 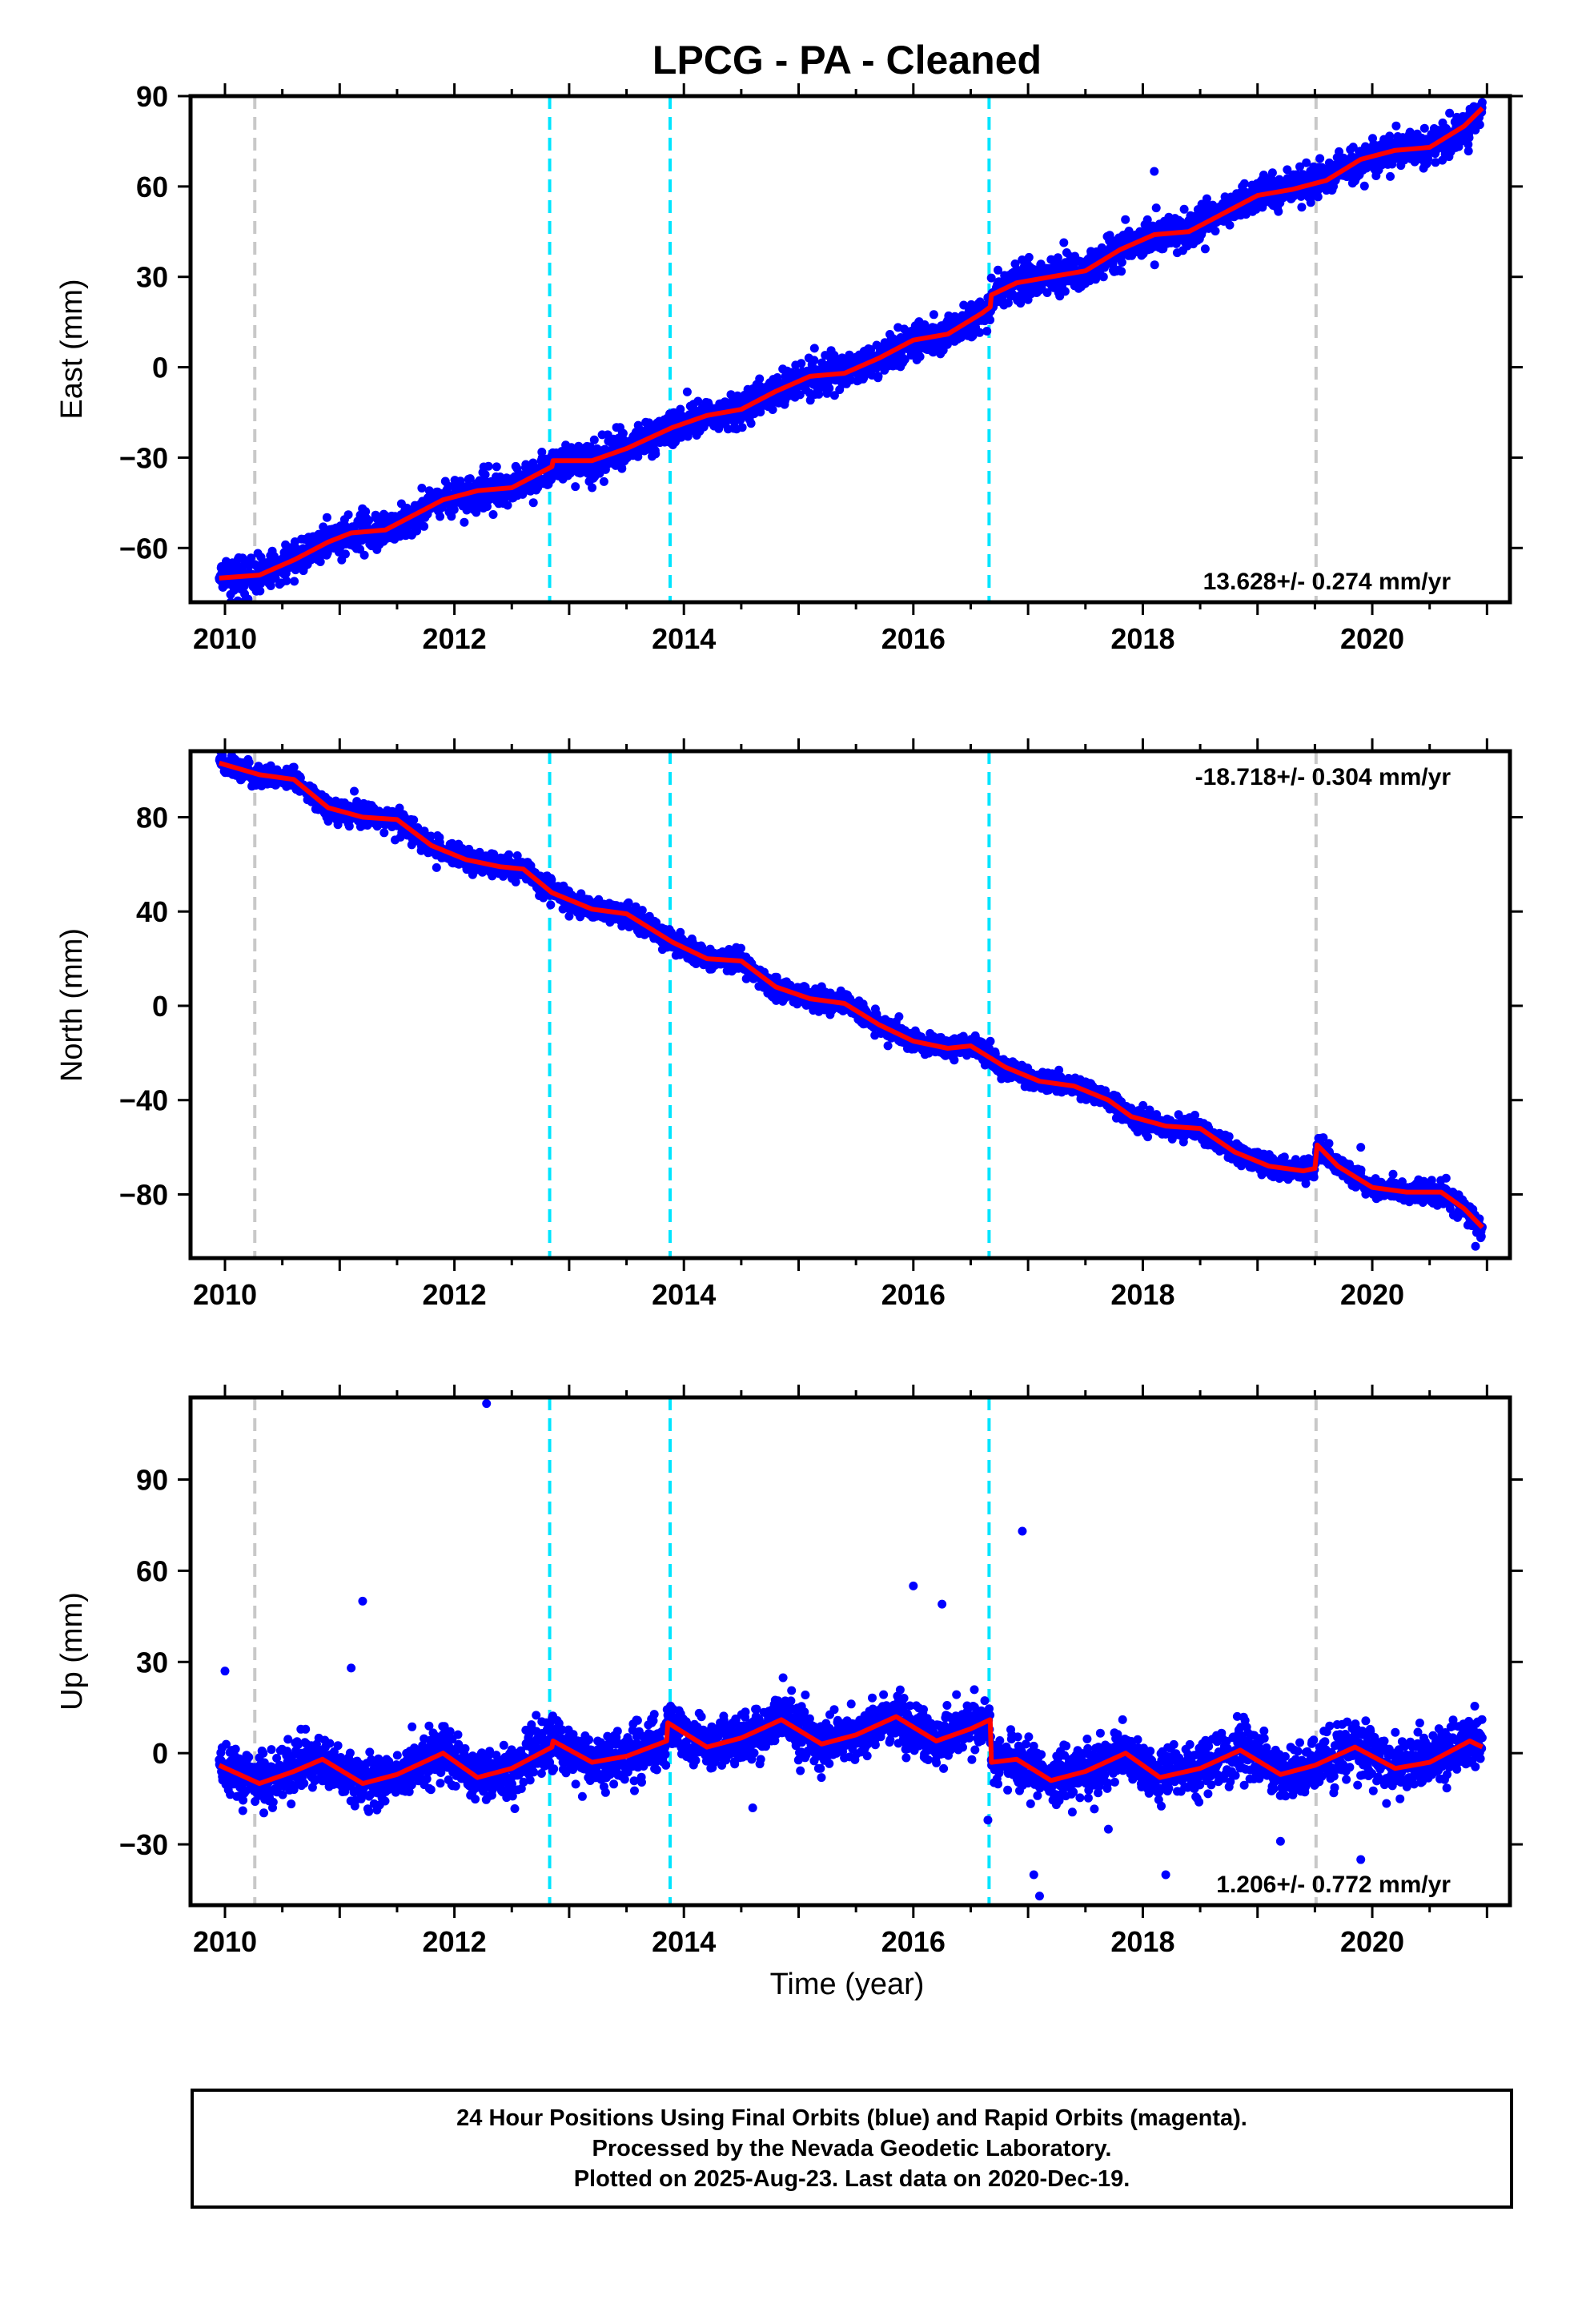 What do you see at coordinates (152, 96) in the screenshot?
I see `y-tick-label: 90` at bounding box center [152, 96].